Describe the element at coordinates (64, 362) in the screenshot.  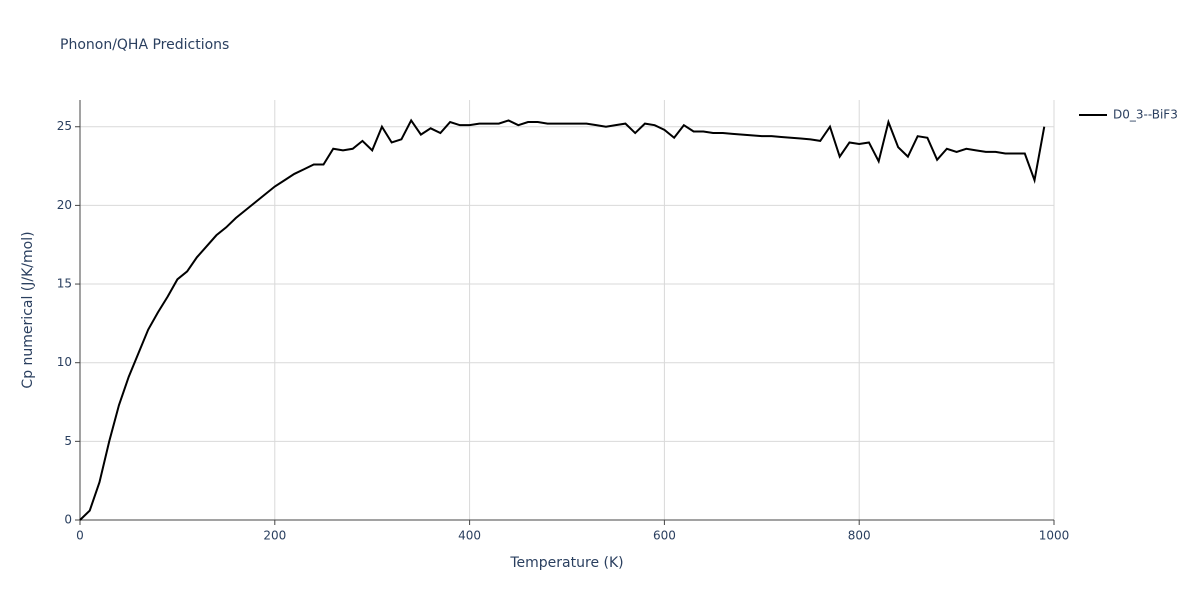
I see `y-tick-label: 10` at that location.